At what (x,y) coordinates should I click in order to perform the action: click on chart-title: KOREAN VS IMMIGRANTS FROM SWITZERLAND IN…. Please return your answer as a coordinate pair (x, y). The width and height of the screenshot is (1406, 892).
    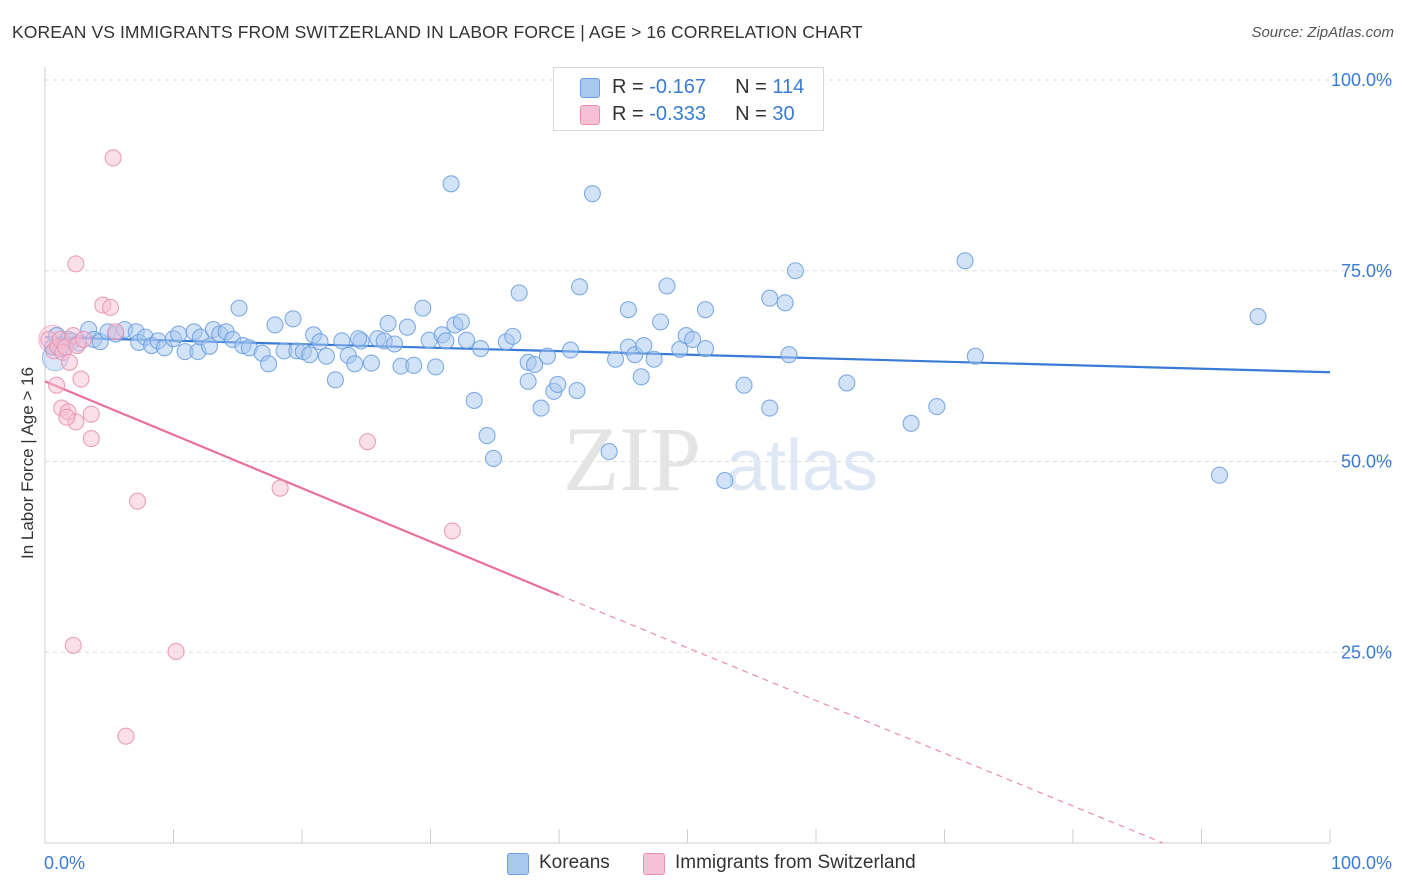
    Looking at the image, I should click on (437, 32).